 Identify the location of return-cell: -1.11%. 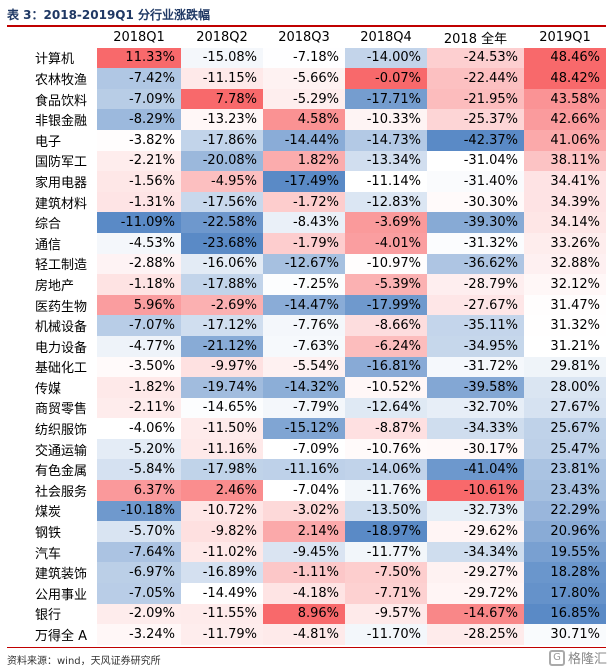
(304, 573).